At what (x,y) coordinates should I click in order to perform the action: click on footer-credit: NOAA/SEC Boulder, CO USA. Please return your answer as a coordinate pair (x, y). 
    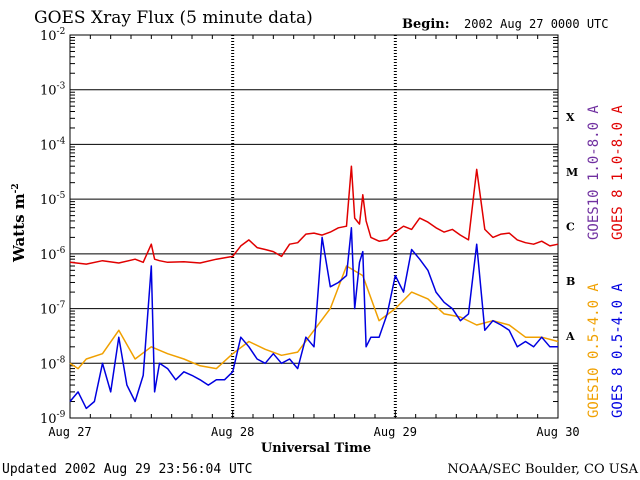
    Looking at the image, I should click on (542, 469).